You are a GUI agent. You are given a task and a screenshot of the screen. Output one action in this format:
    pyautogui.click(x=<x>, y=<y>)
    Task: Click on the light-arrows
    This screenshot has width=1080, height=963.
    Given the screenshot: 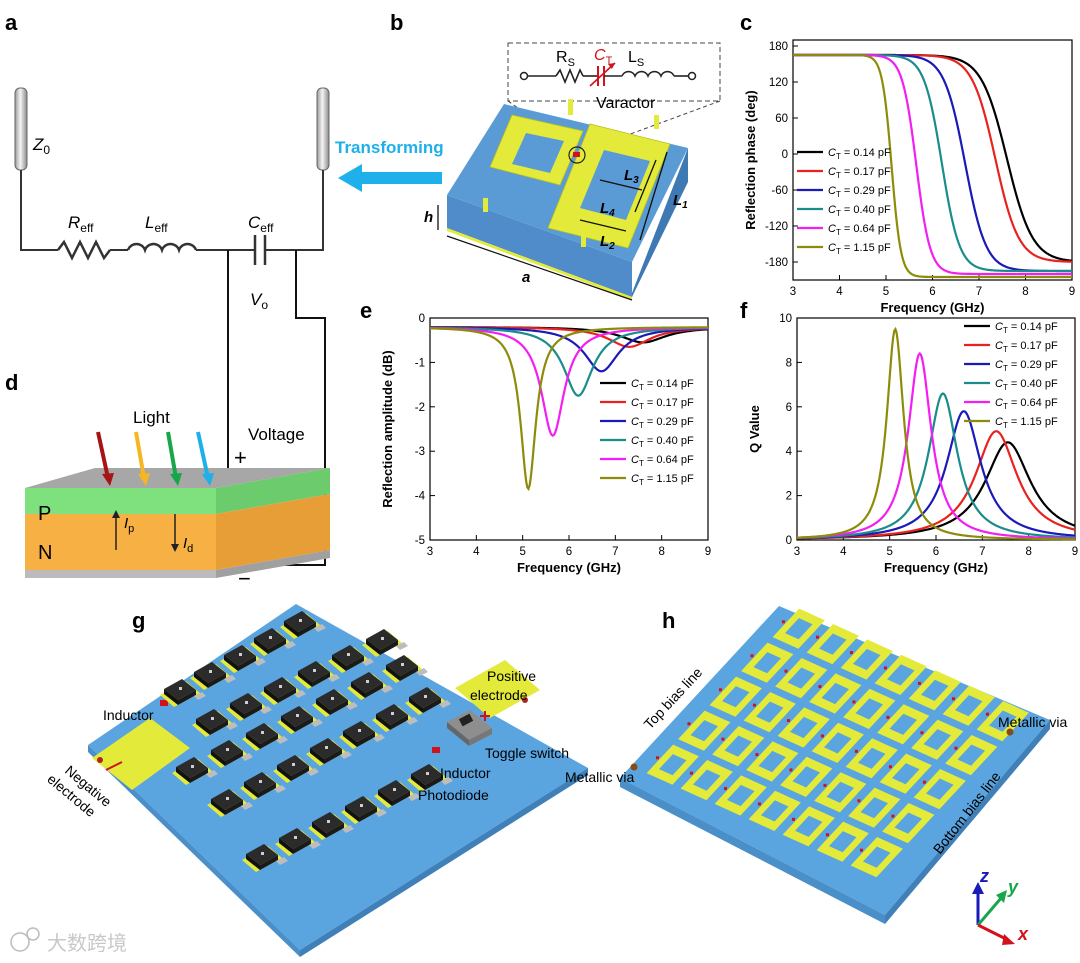 What is the action you would take?
    pyautogui.click(x=155, y=458)
    